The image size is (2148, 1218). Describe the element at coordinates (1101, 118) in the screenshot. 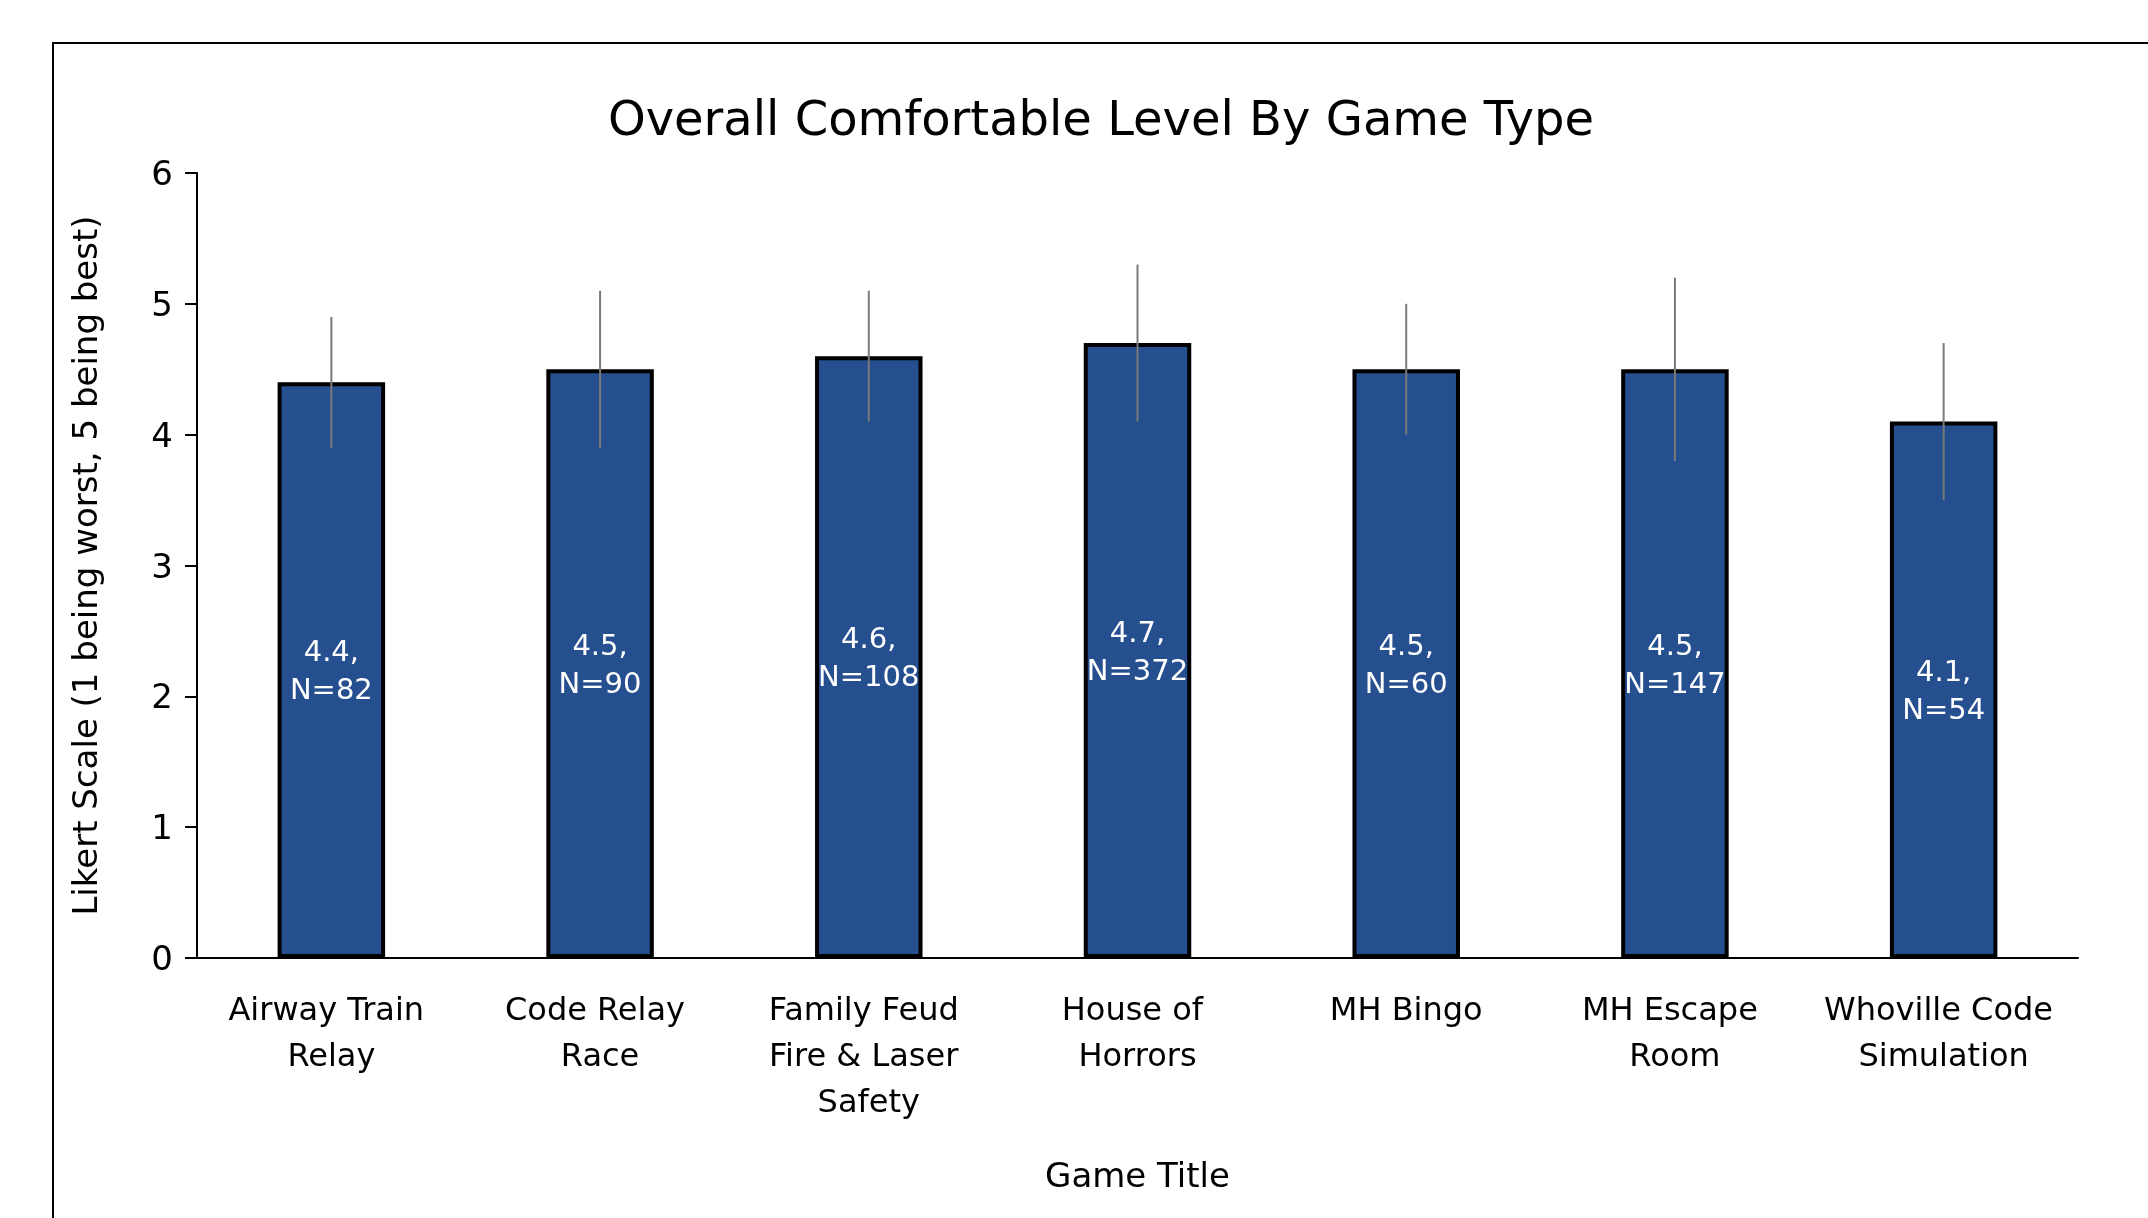

I see `chart-title: Overall Comfortable Level By Game Type` at that location.